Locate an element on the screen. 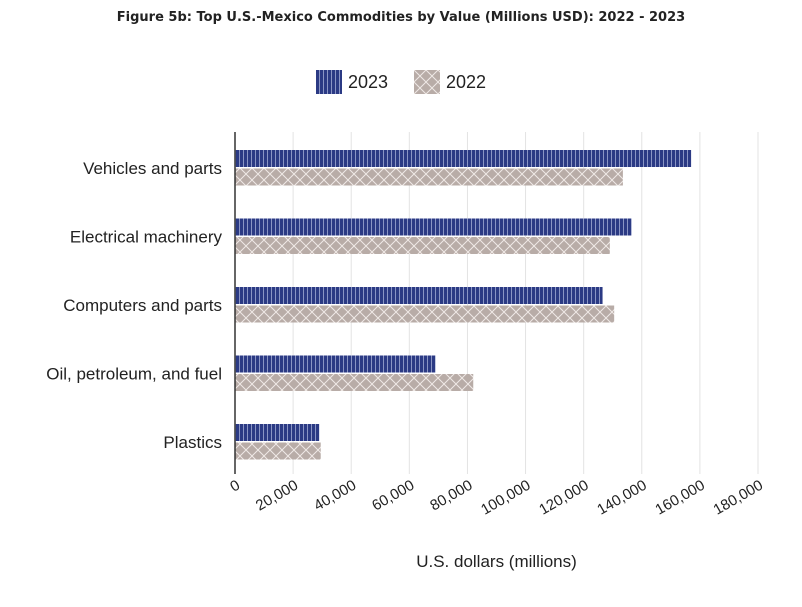 This screenshot has width=802, height=607. bar-2023-computers-and-parts is located at coordinates (419, 295).